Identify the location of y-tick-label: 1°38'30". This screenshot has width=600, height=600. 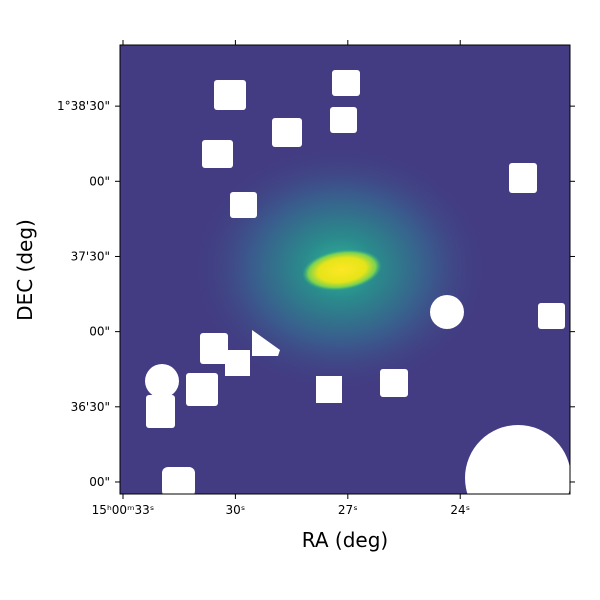
(83, 106).